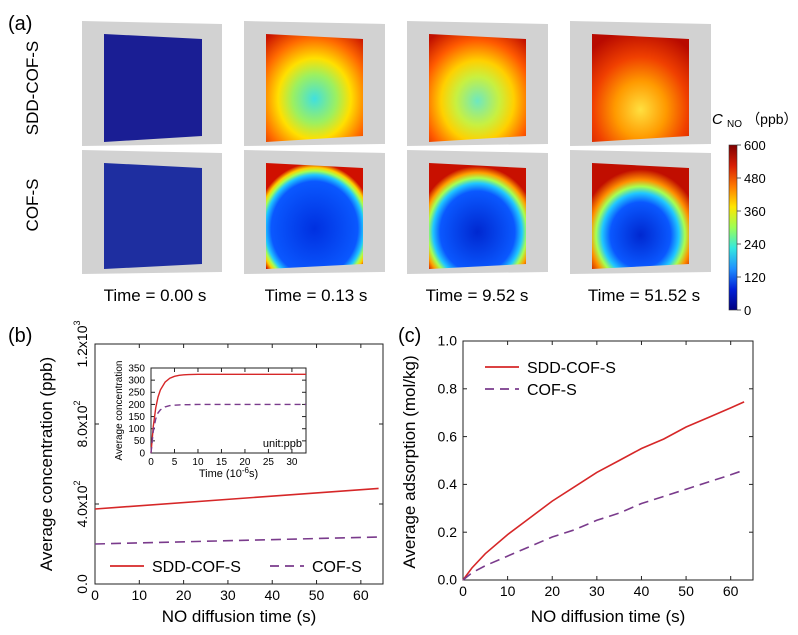 The width and height of the screenshot is (798, 635). What do you see at coordinates (151, 462) in the screenshot?
I see `b-inset-x-tick-label: 0` at bounding box center [151, 462].